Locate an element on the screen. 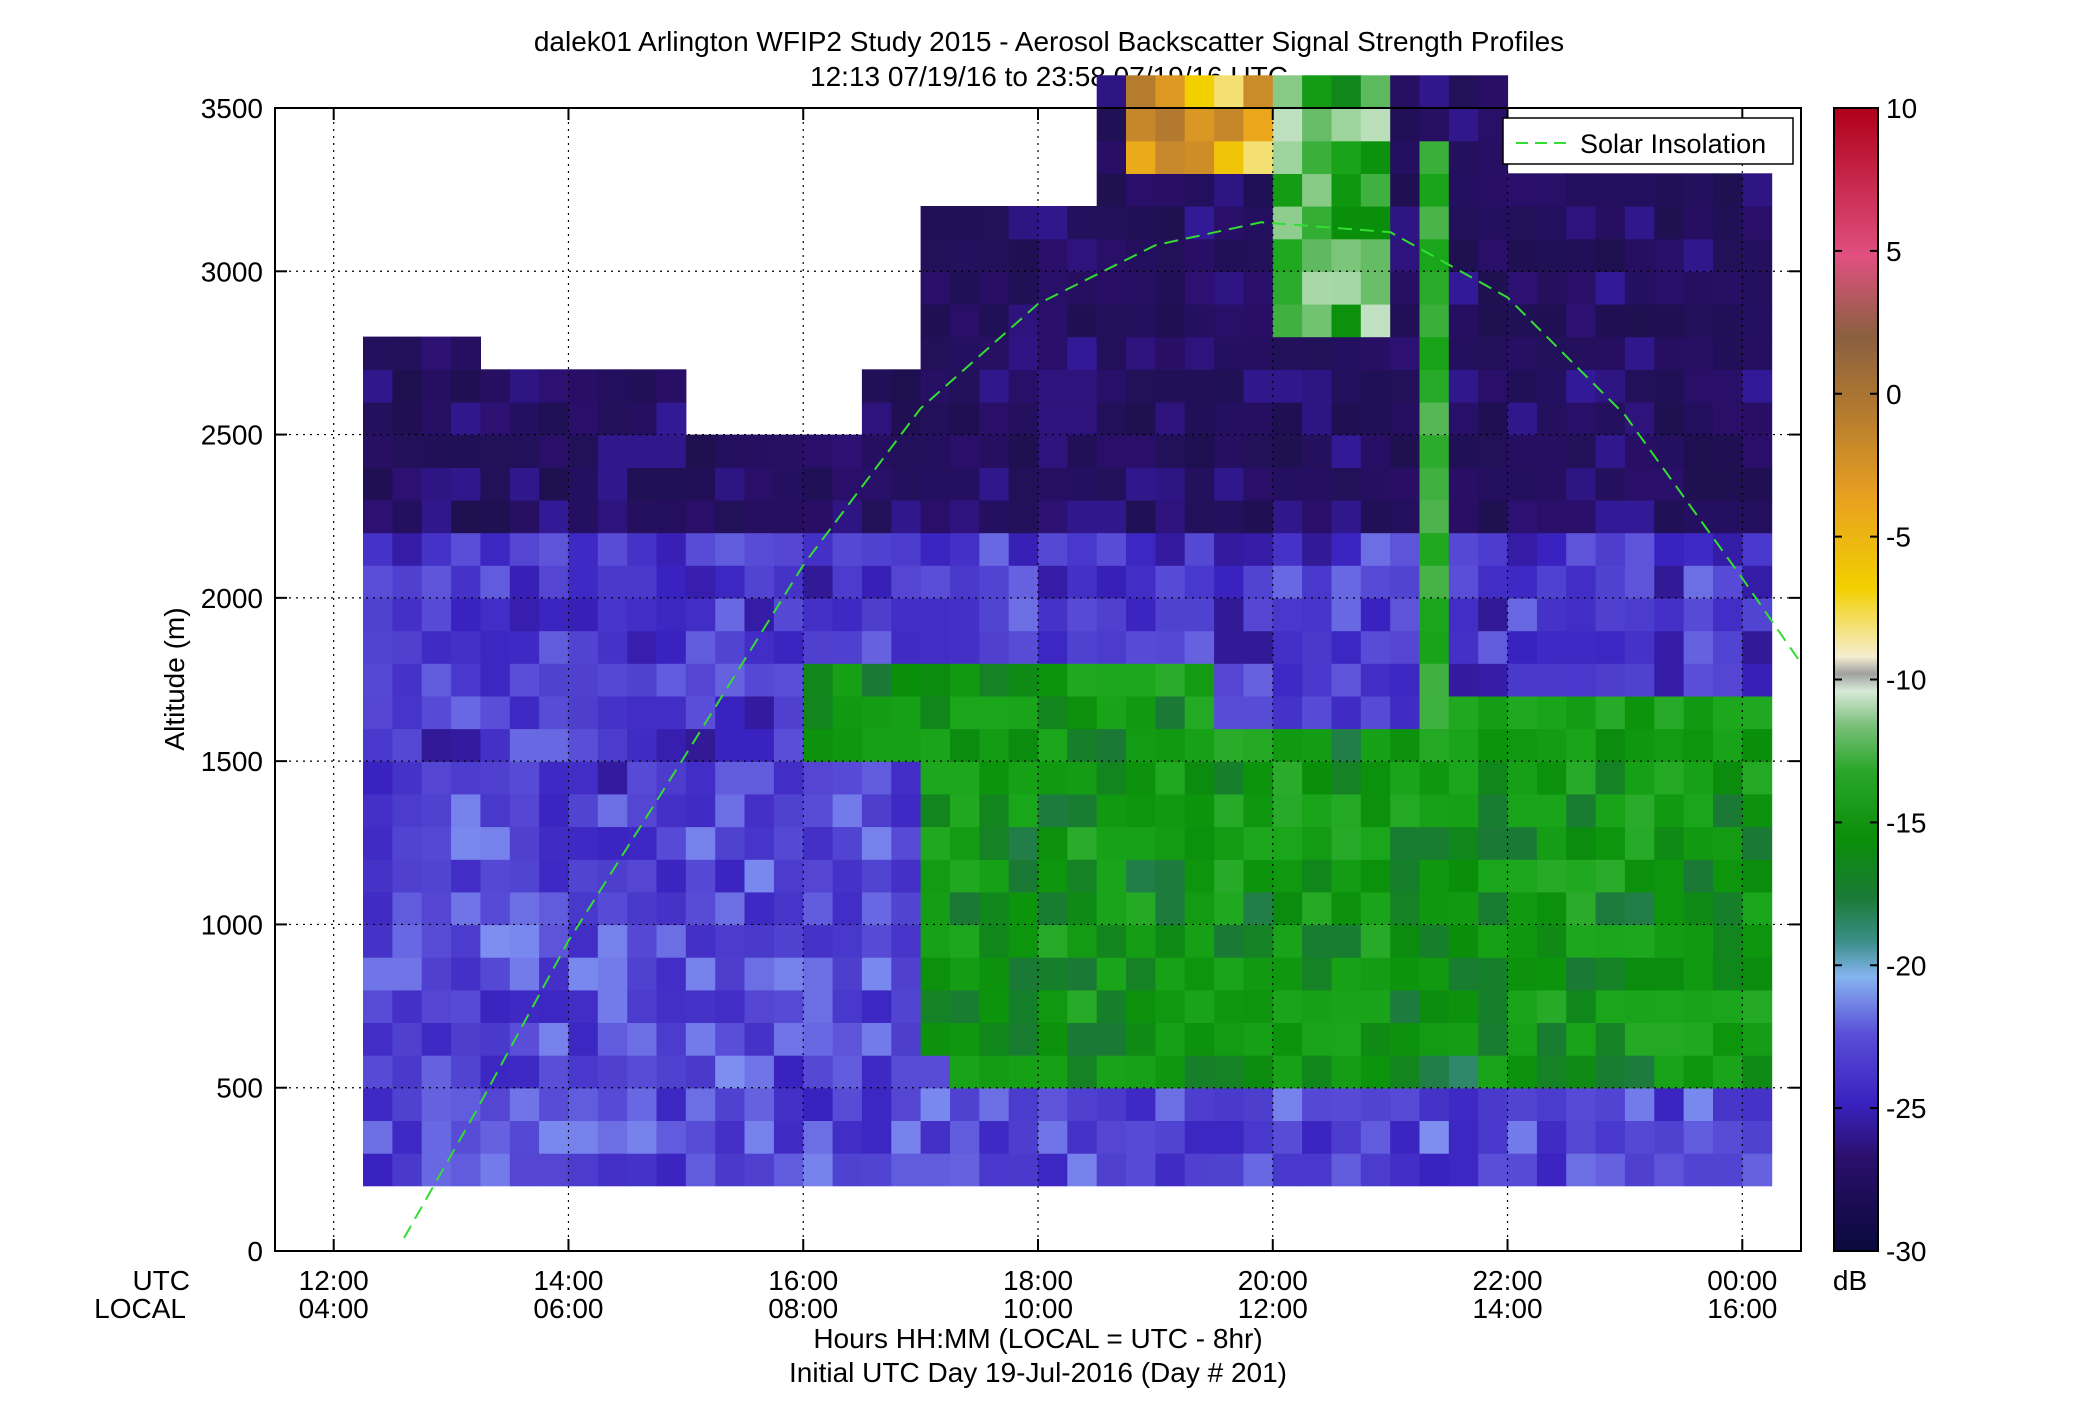 The height and width of the screenshot is (1425, 2098). x-tick-label-local: 12:00 is located at coordinates (1273, 1308).